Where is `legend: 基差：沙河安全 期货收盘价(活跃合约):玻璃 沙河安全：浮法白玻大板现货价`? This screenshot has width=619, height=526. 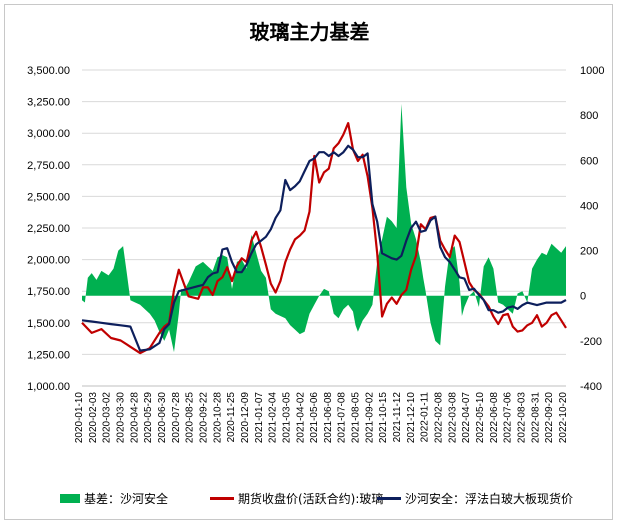
legend: 基差：沙河安全 期货收盘价(活跃合约):玻璃 沙河安全：浮法白玻大板现货价 is located at coordinates (330, 499).